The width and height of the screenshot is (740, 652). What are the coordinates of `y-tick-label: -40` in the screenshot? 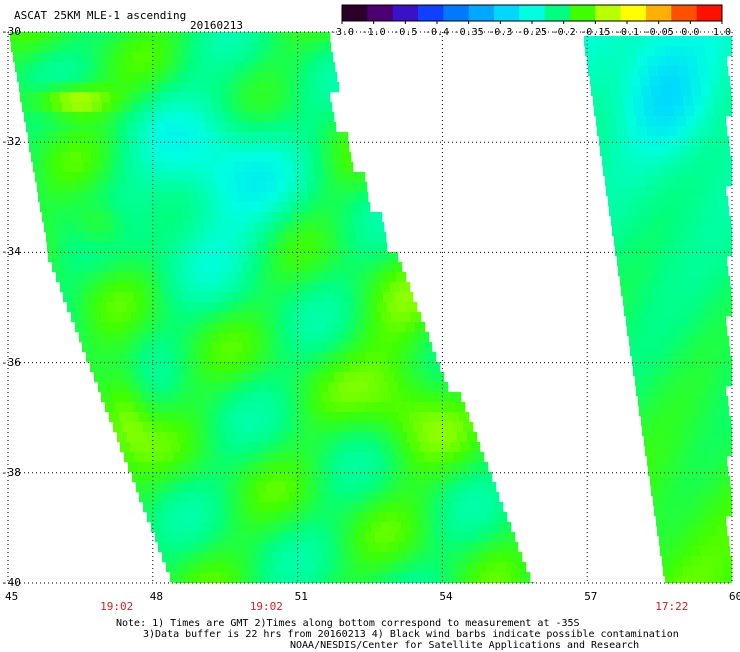 It's located at (11, 582).